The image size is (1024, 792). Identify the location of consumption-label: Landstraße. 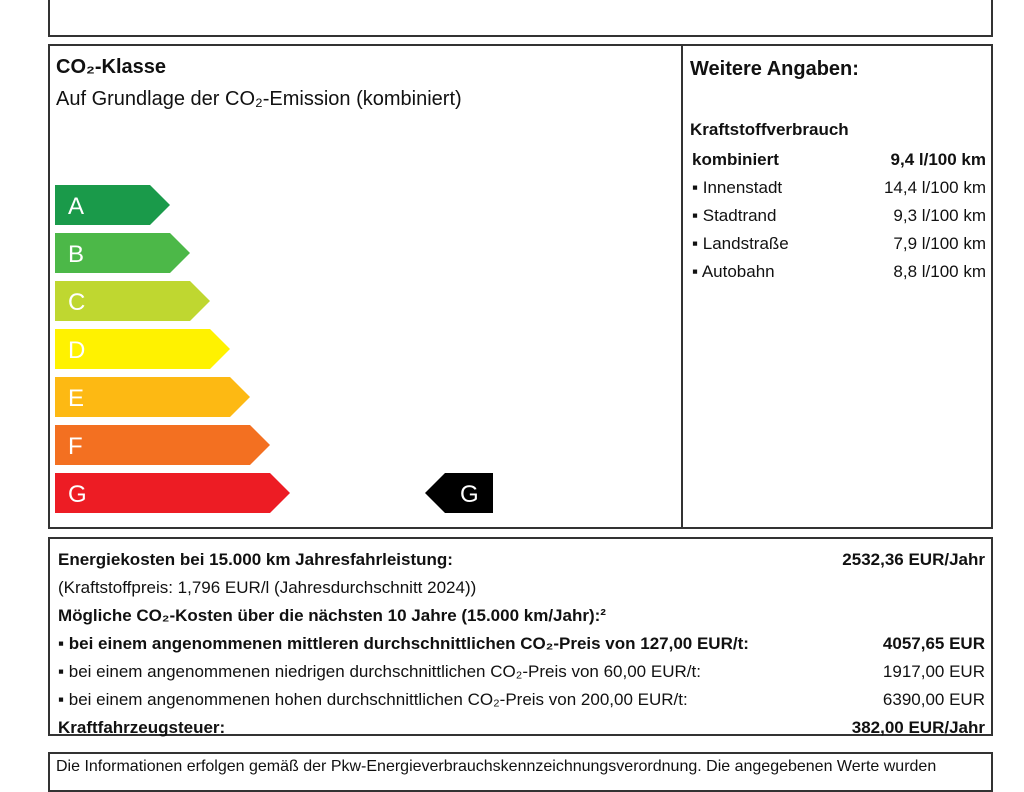
(740, 244).